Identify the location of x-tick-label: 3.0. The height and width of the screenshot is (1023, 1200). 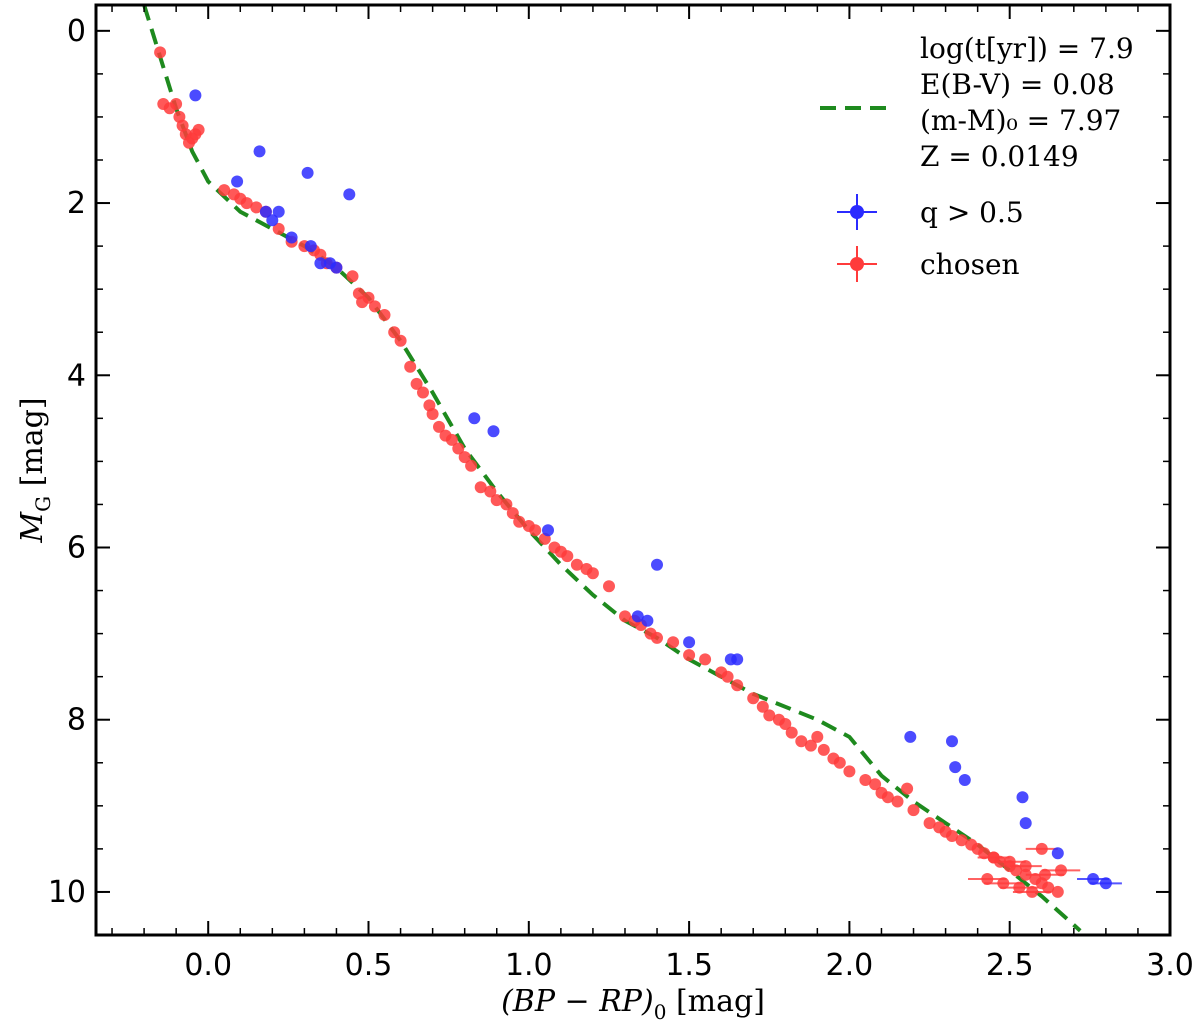
(1170, 965).